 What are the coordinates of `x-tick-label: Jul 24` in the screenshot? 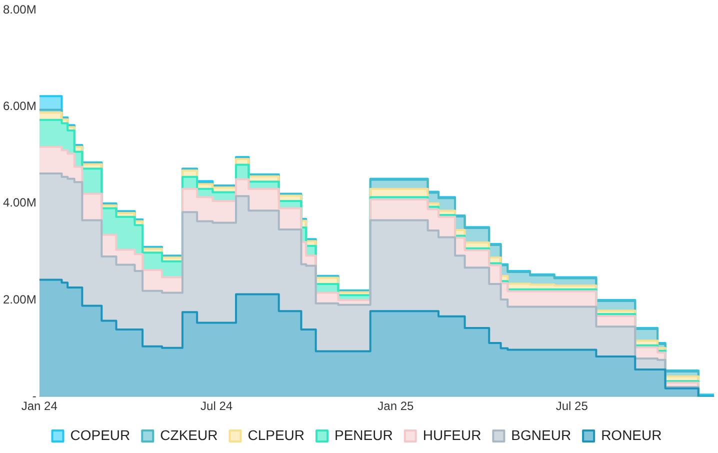 It's located at (216, 406).